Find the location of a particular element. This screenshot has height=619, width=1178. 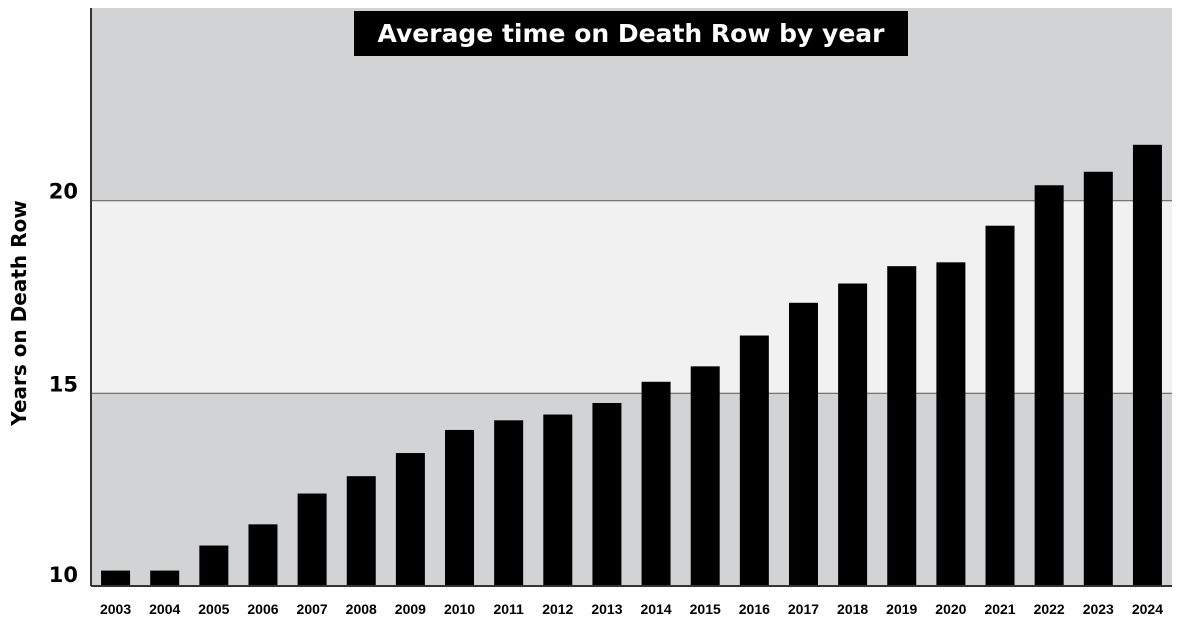

bar-2022 is located at coordinates (1049, 385).